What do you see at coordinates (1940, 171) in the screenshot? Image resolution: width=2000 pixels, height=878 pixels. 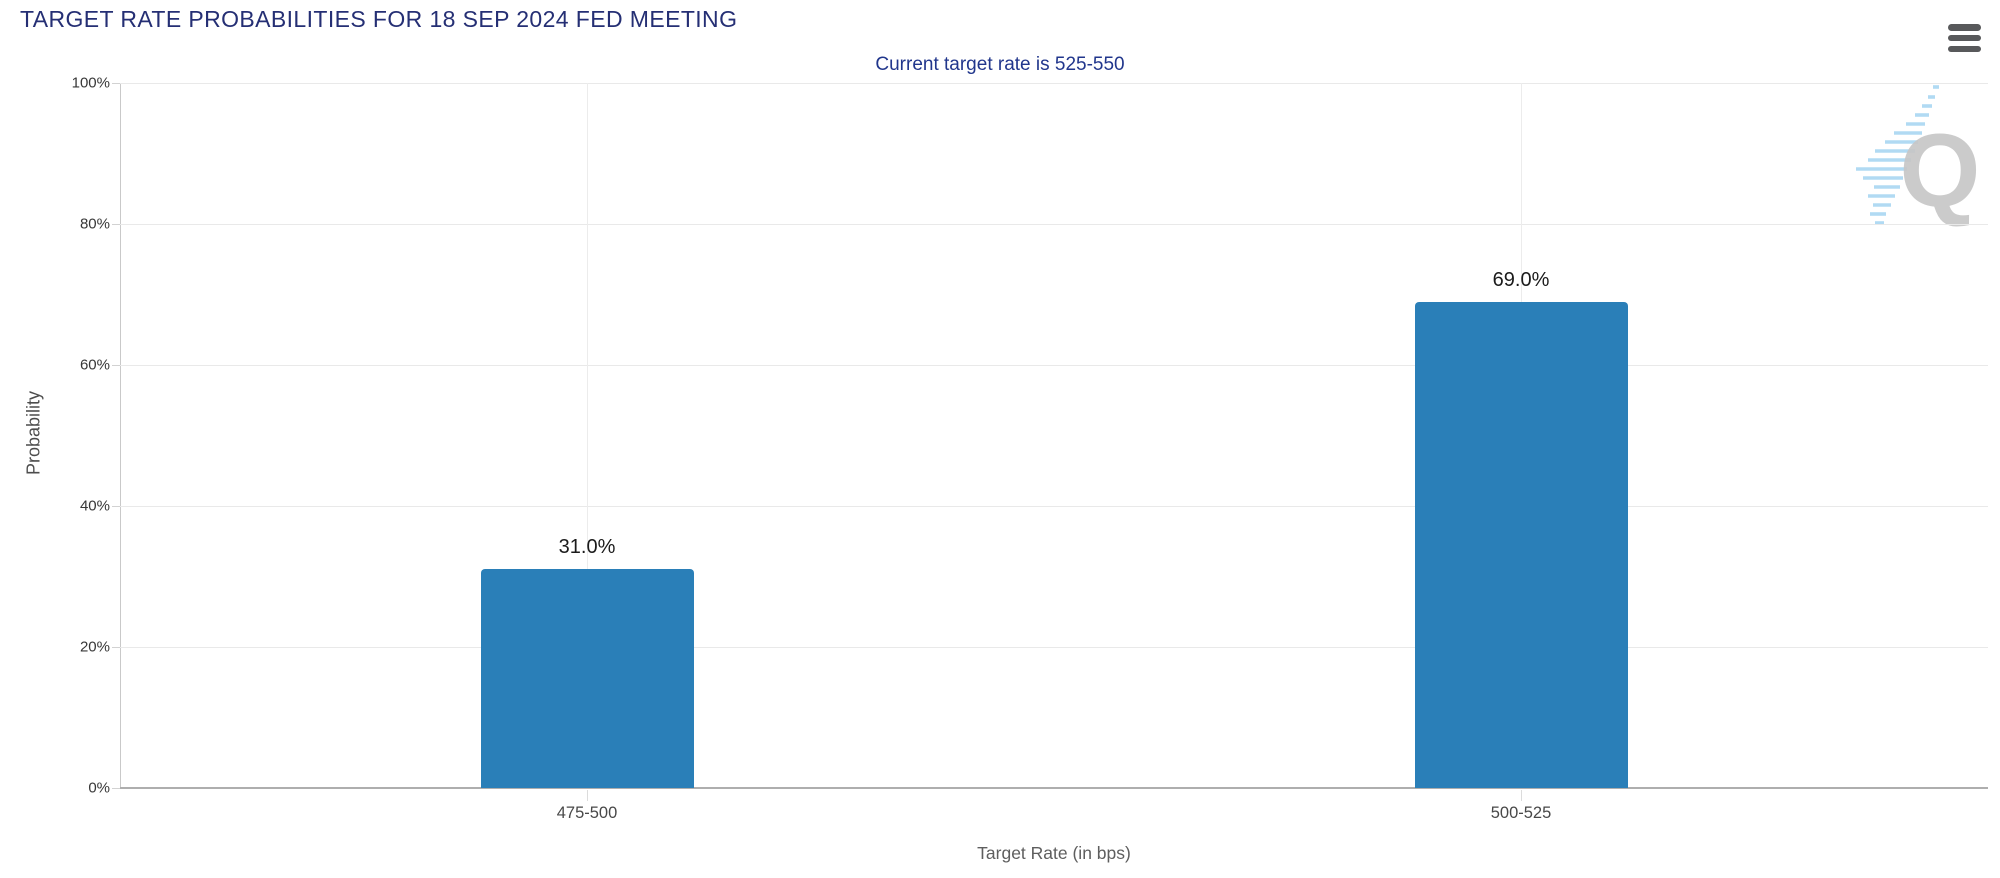 I see `svg-text: Q` at bounding box center [1940, 171].